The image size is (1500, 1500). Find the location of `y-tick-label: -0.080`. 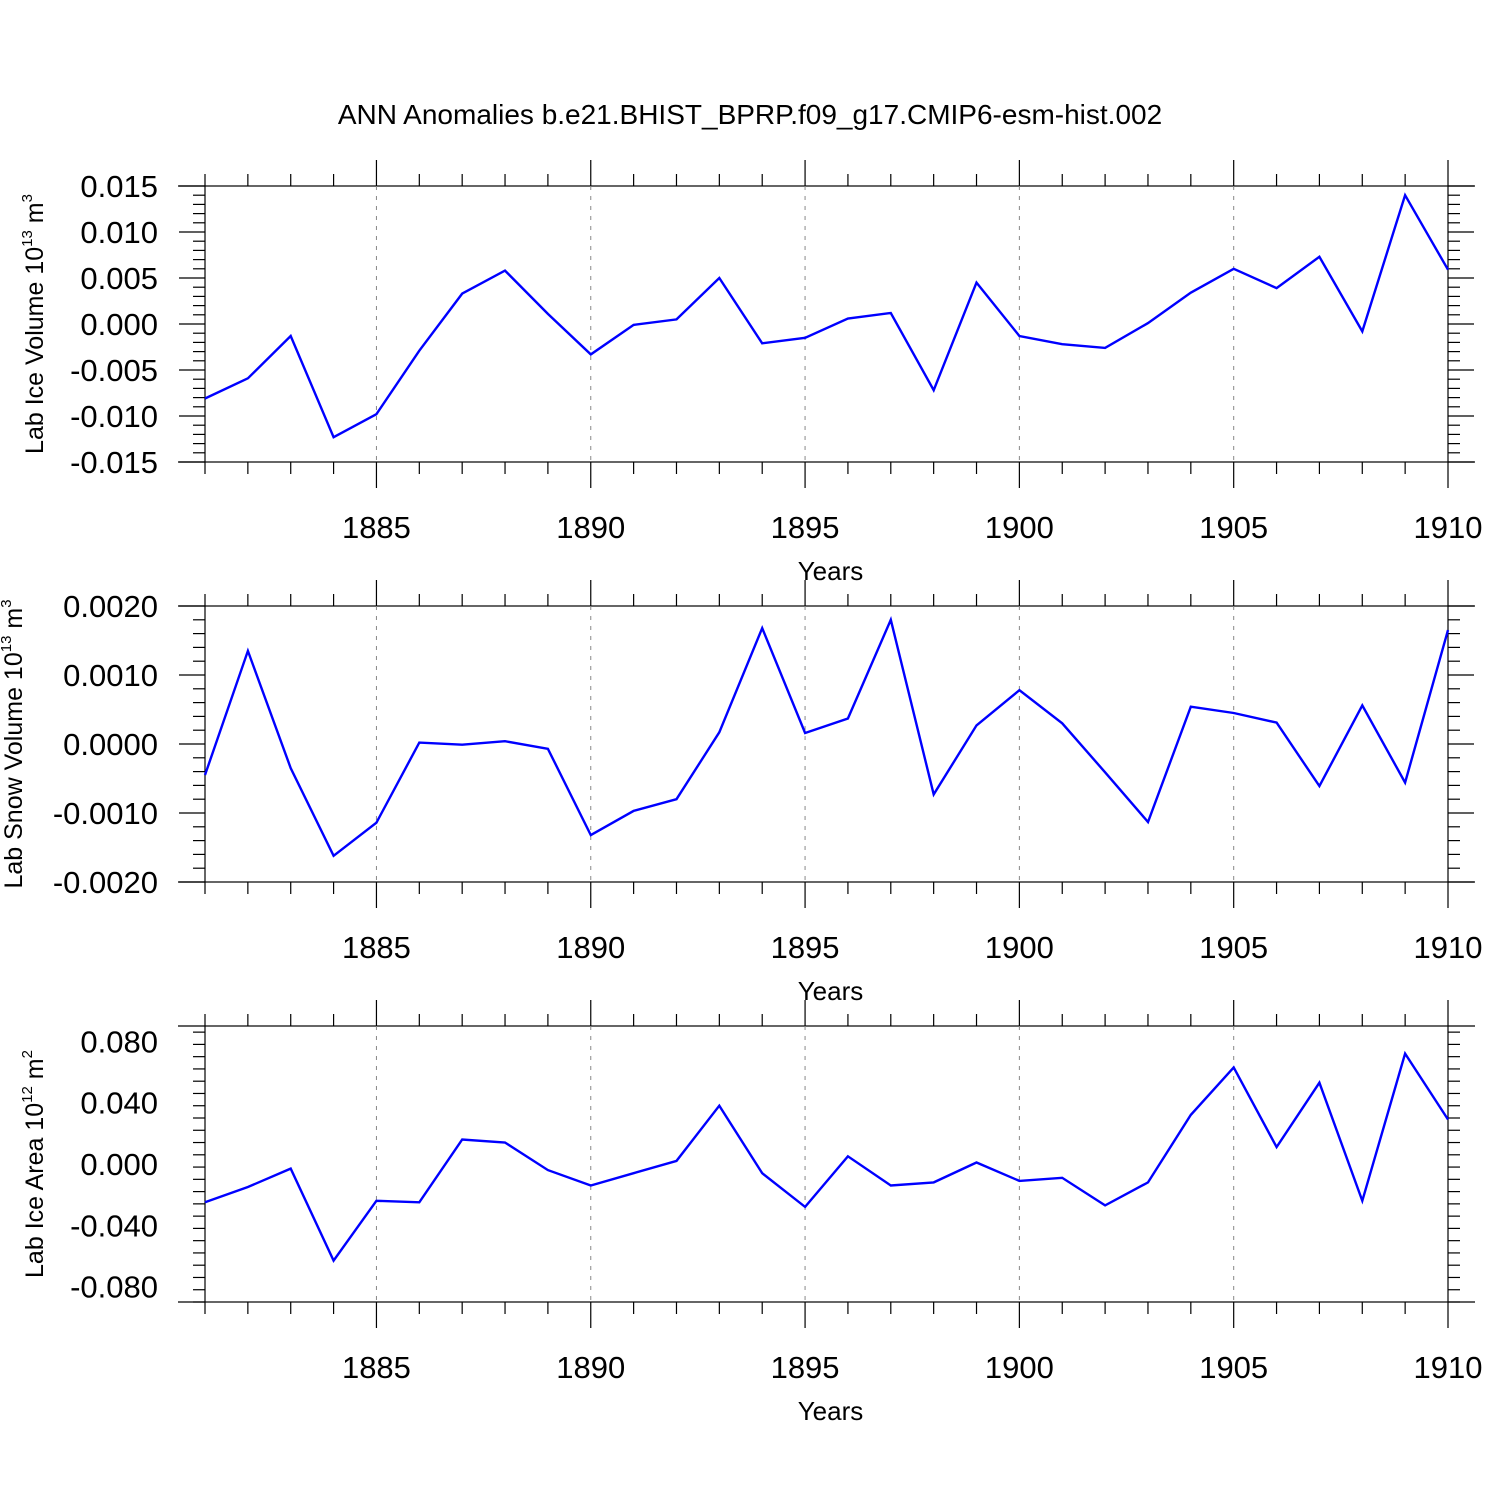

y-tick-label: -0.080 is located at coordinates (114, 1287).